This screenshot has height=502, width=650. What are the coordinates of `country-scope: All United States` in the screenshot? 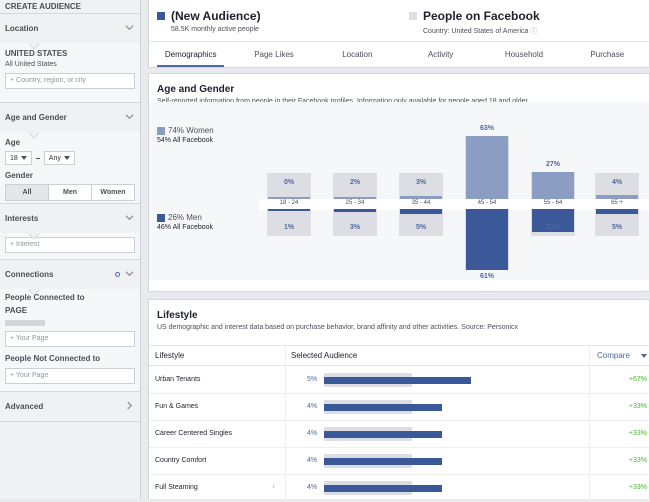 It's located at (31, 64).